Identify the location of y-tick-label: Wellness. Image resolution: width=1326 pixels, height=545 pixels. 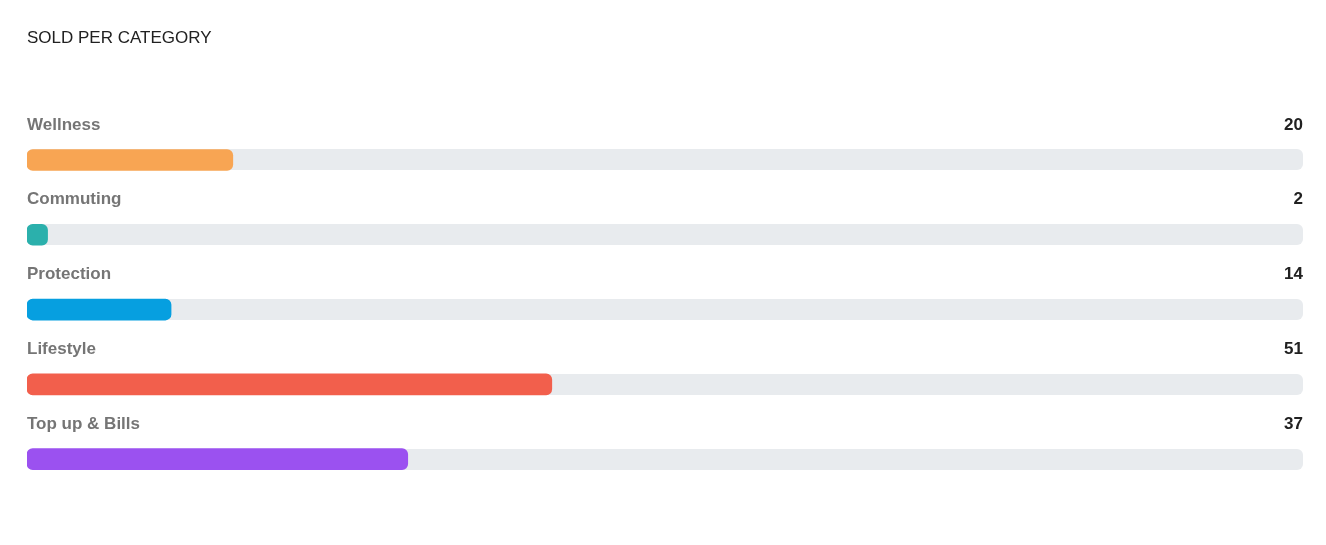
(64, 124).